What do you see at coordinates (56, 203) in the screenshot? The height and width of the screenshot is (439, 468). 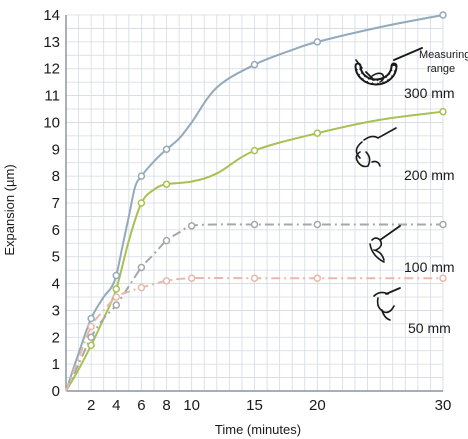 I see `y-tick-label: 7` at bounding box center [56, 203].